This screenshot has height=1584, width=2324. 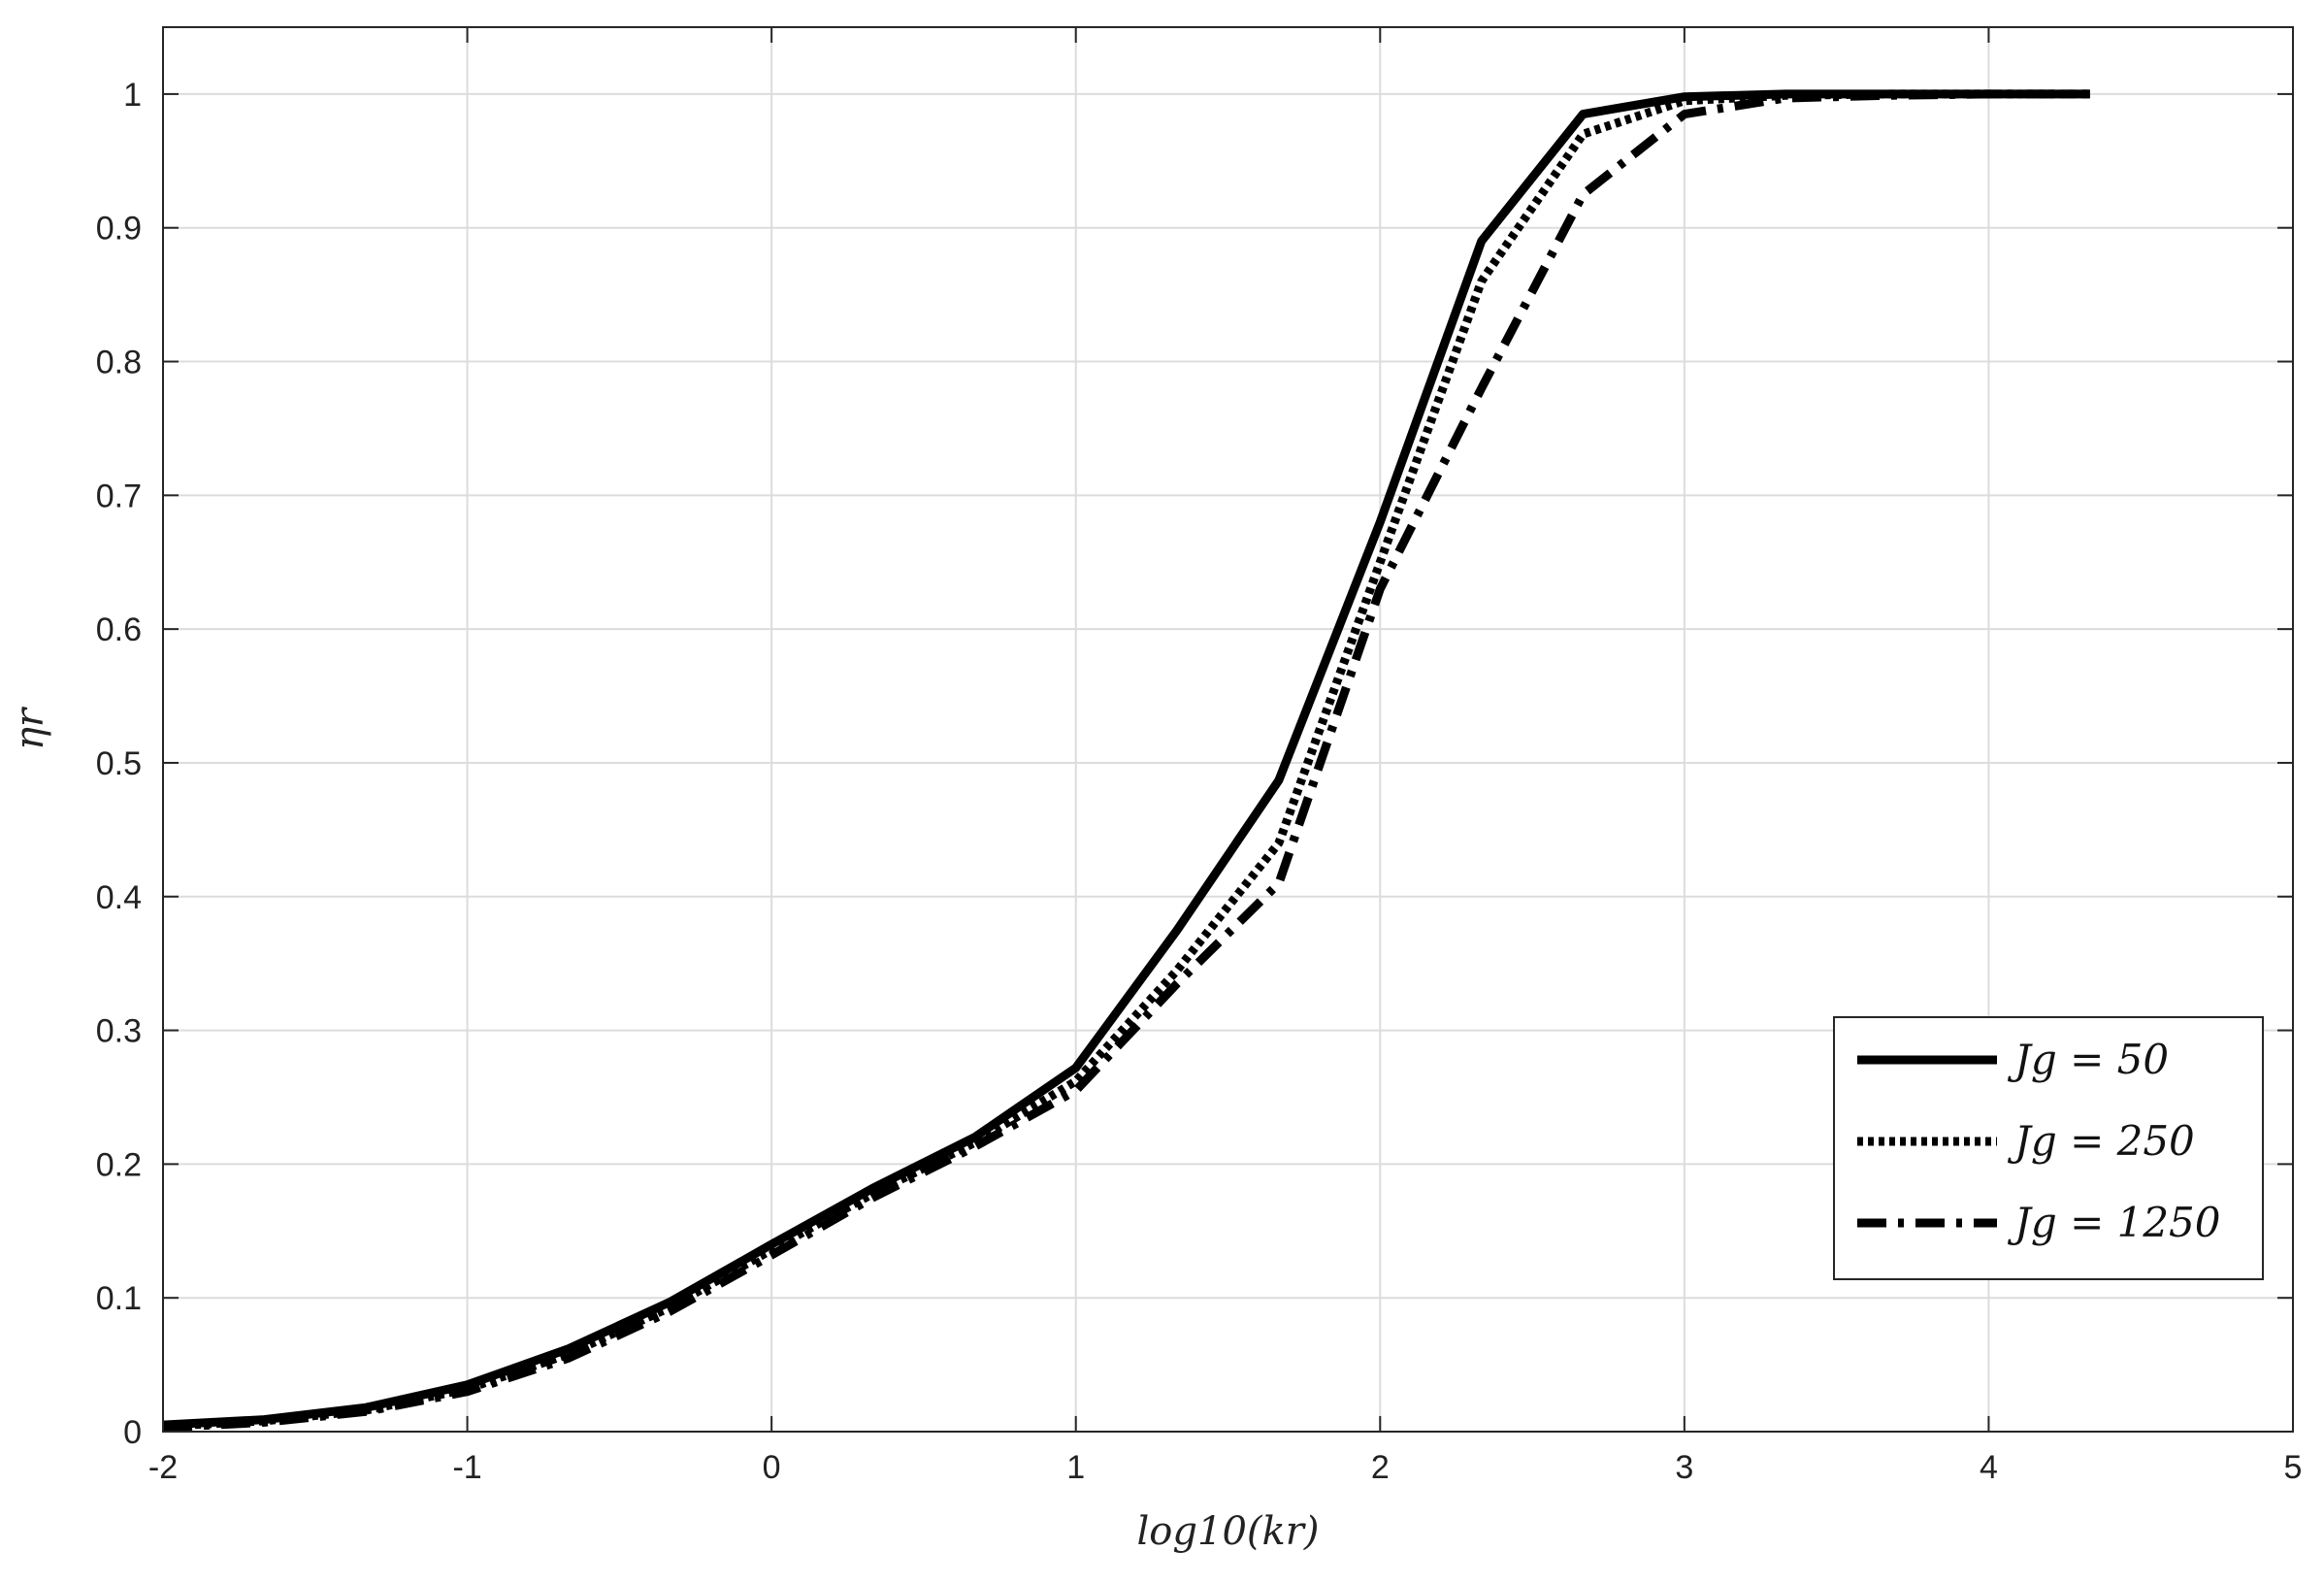 I want to click on y-tick-label: 0.2, so click(x=119, y=1164).